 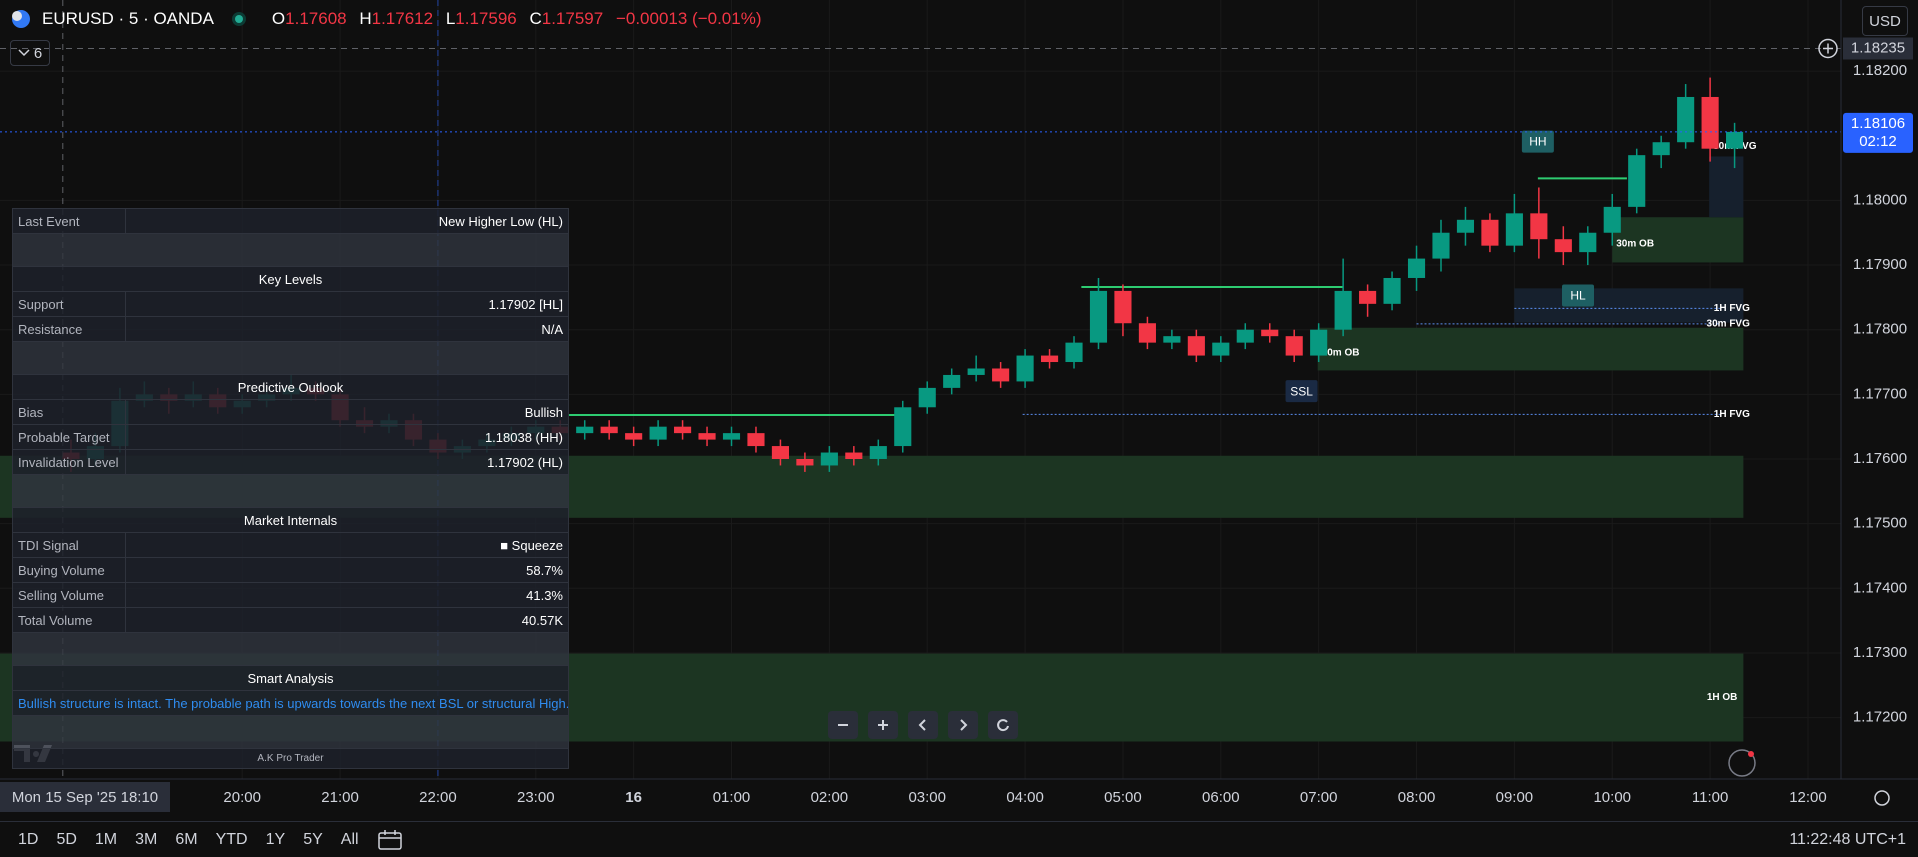 I want to click on ohlc-value: 1.17596, so click(x=486, y=18).